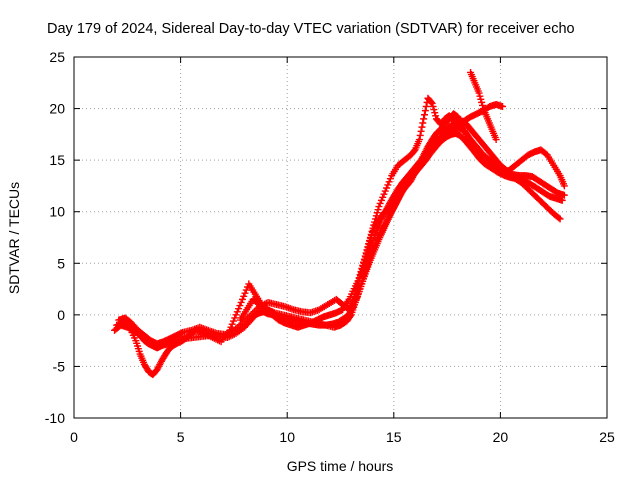 The height and width of the screenshot is (480, 640). I want to click on y-tick-label: 5, so click(61, 263).